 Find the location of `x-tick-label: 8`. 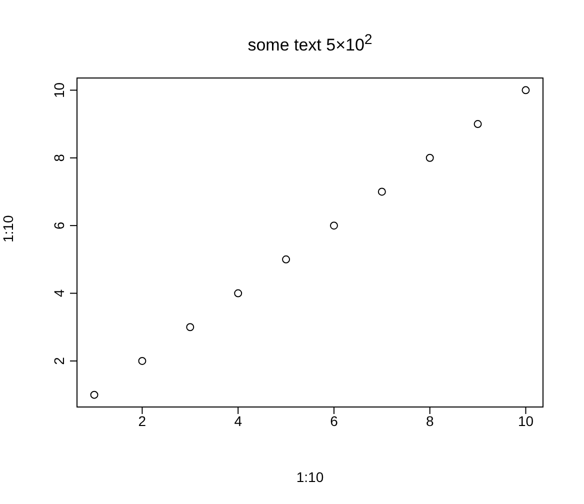

x-tick-label: 8 is located at coordinates (430, 420).